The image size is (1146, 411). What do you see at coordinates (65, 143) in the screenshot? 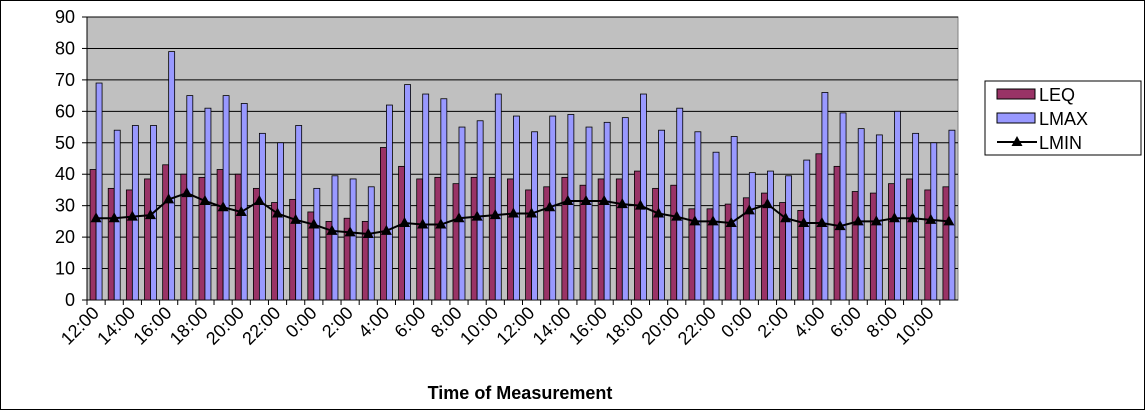
I see `y-tick-label: 50` at bounding box center [65, 143].